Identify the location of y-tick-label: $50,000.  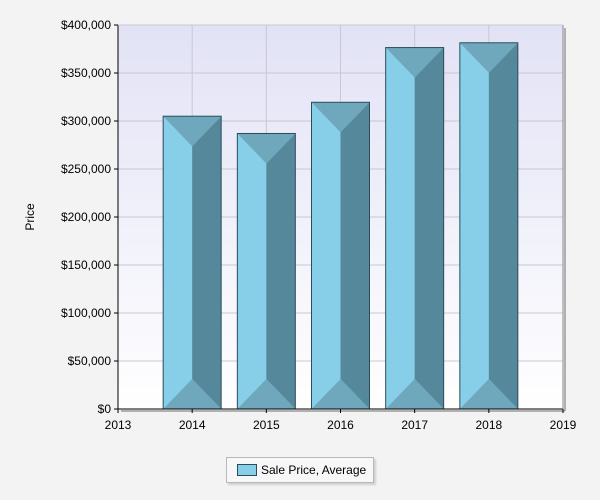
(90, 361).